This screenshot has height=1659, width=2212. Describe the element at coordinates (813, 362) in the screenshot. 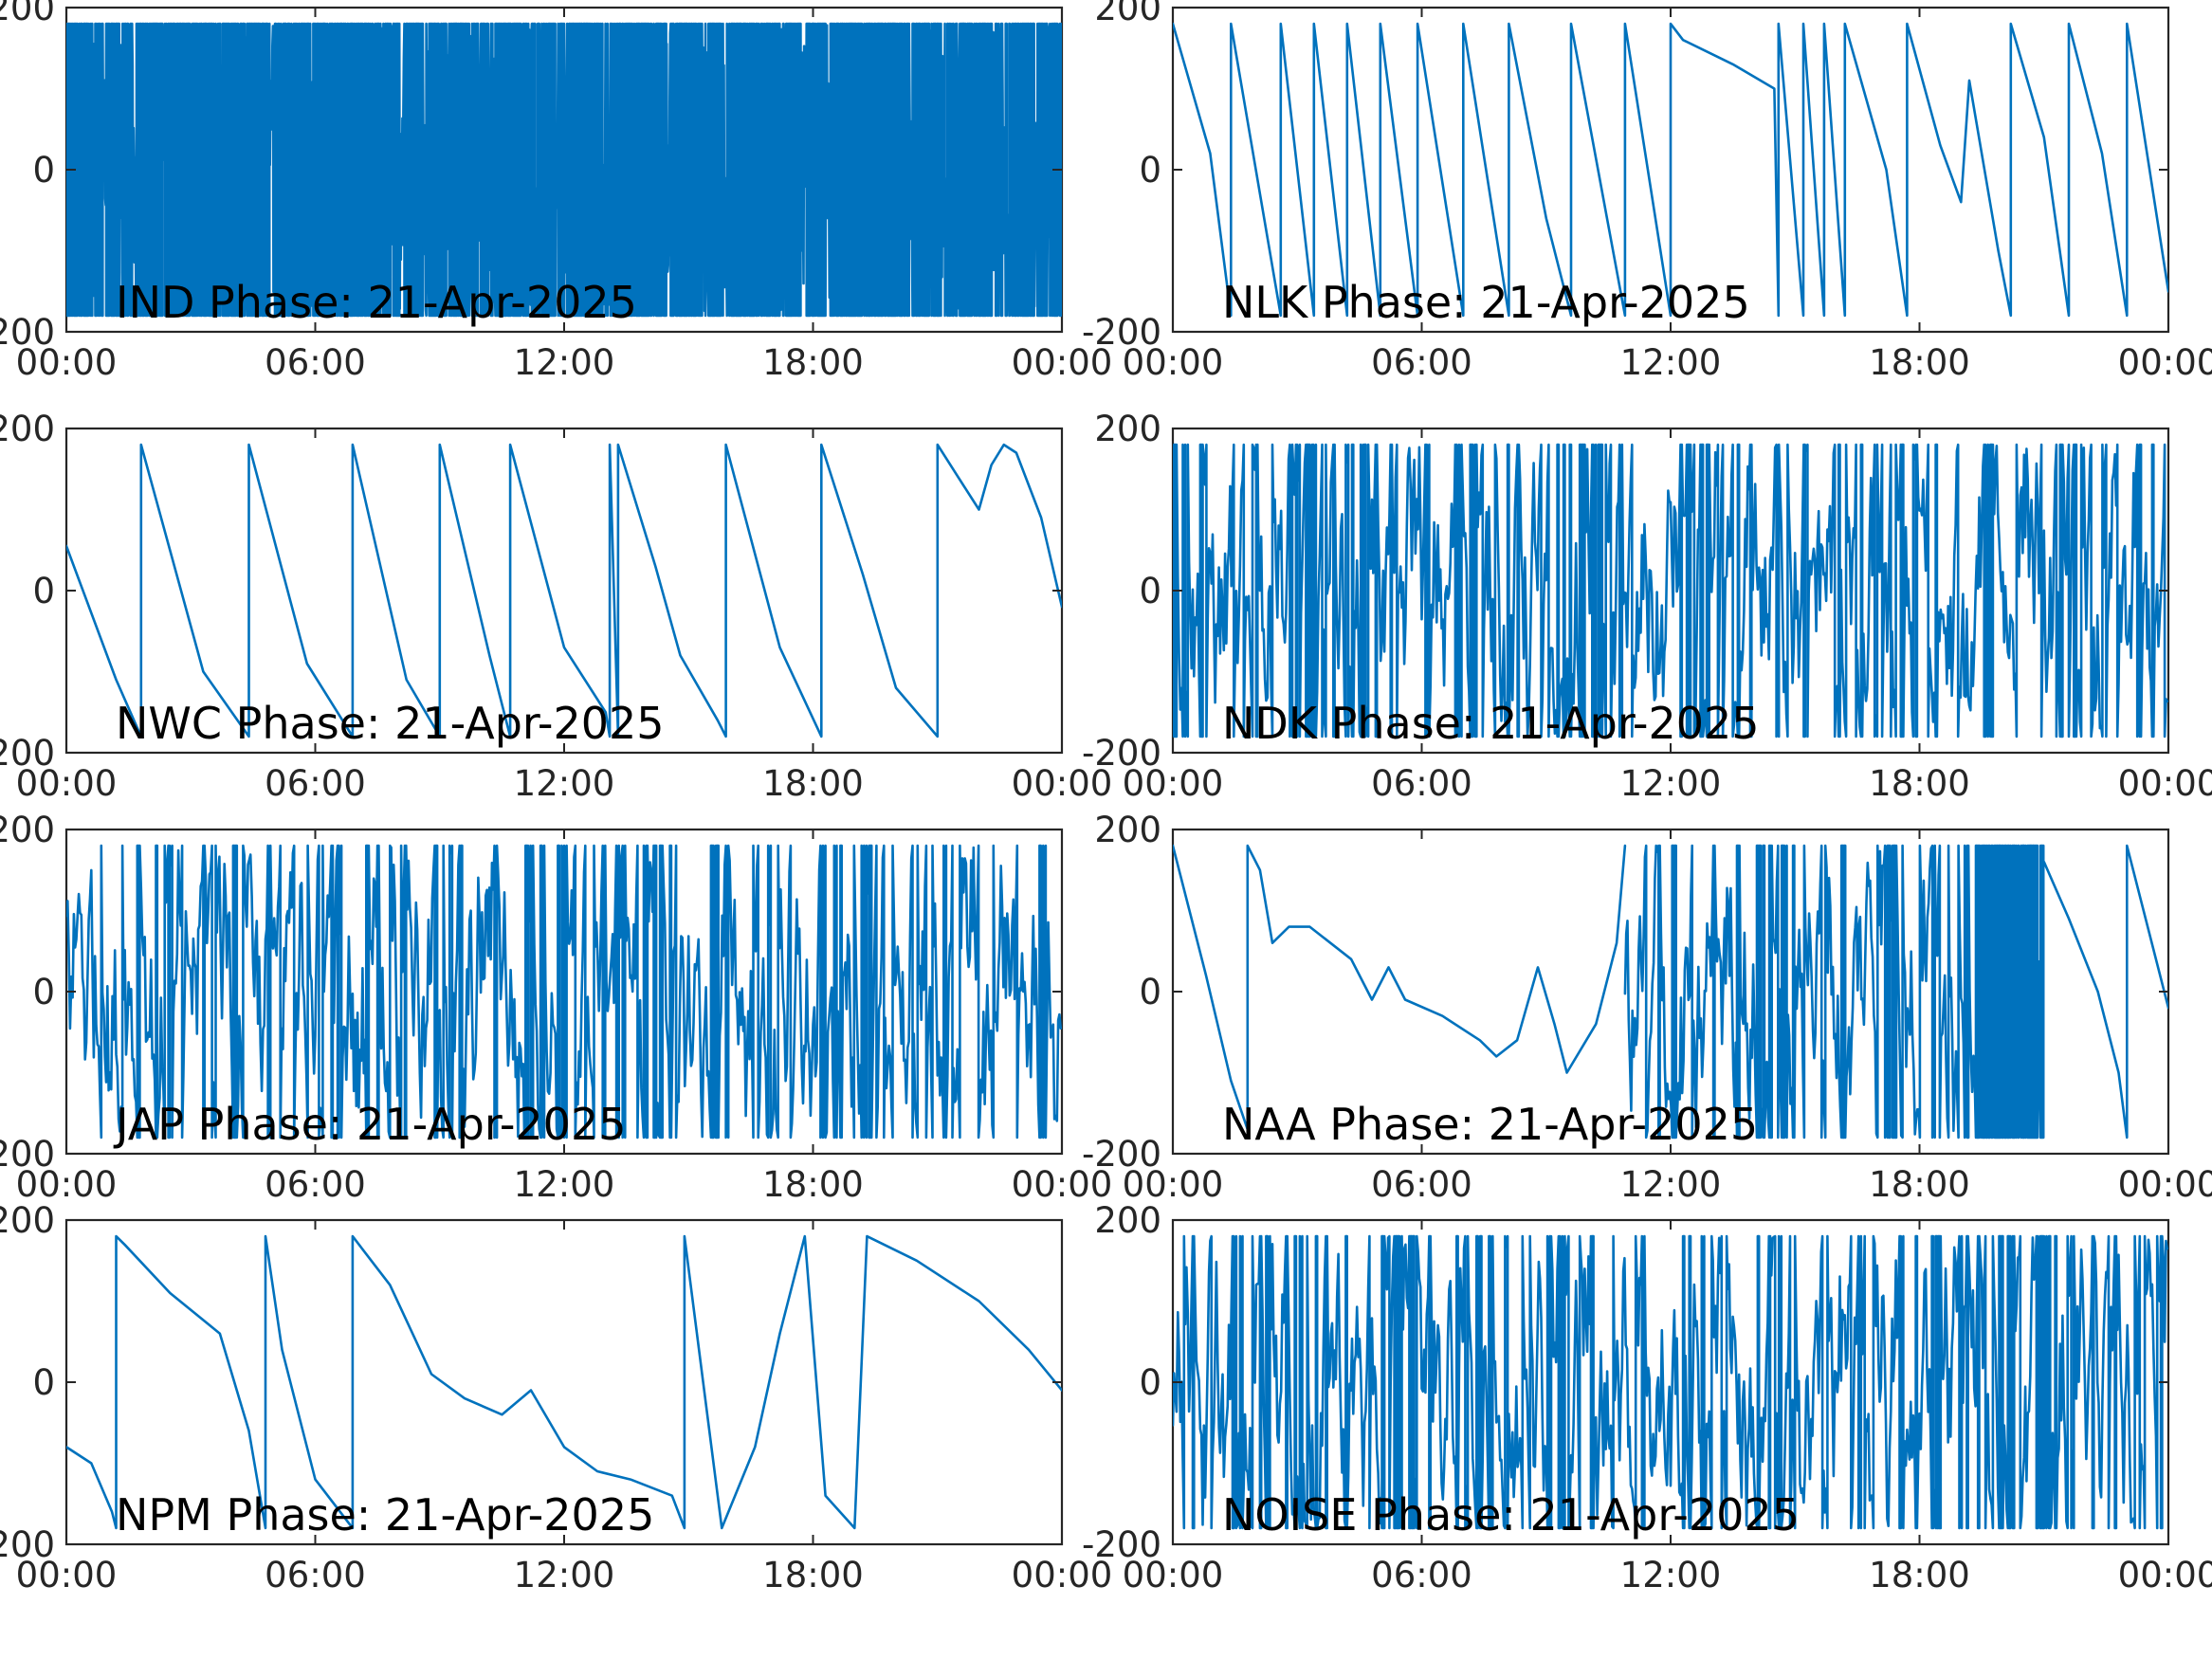

I see `ind-xtick-label: 18:00` at that location.